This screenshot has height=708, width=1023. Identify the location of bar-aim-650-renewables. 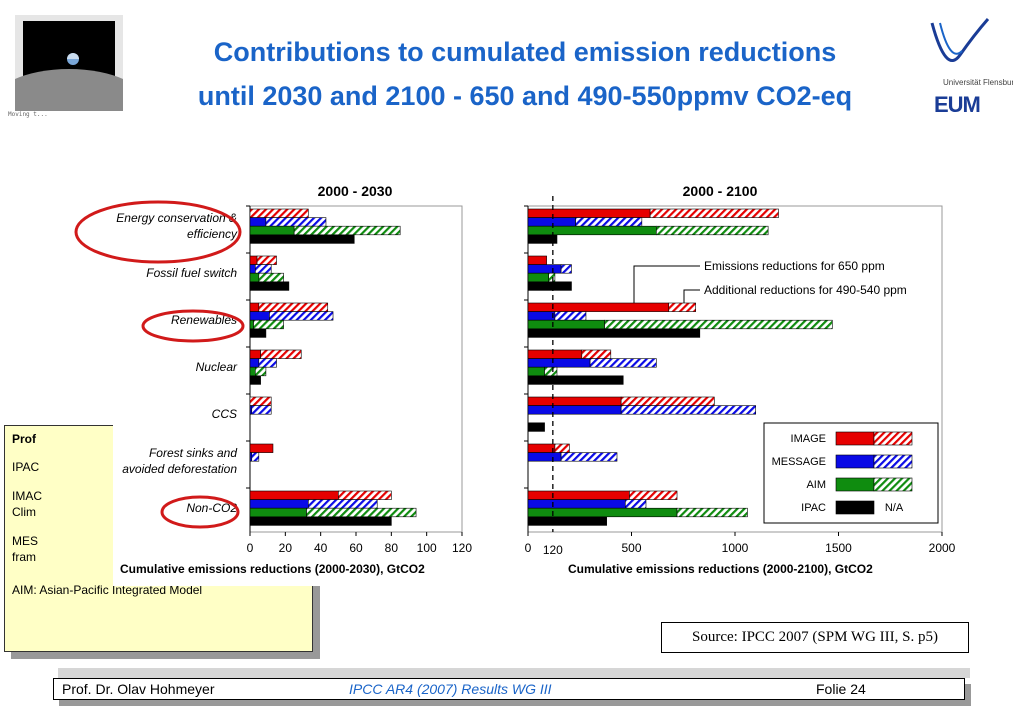
(251, 324).